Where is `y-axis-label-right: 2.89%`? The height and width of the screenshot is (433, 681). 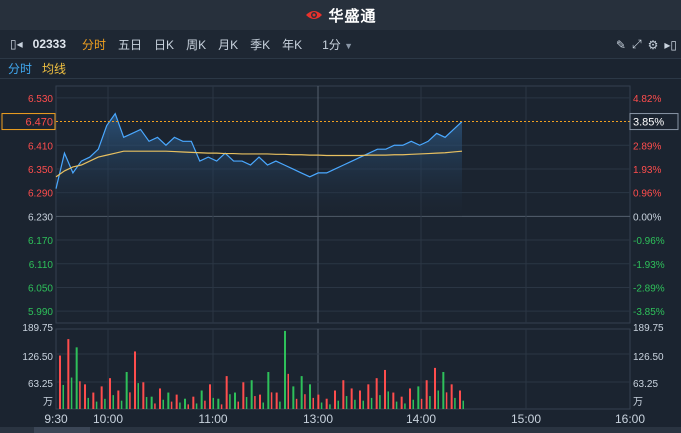 y-axis-label-right: 2.89% is located at coordinates (647, 146).